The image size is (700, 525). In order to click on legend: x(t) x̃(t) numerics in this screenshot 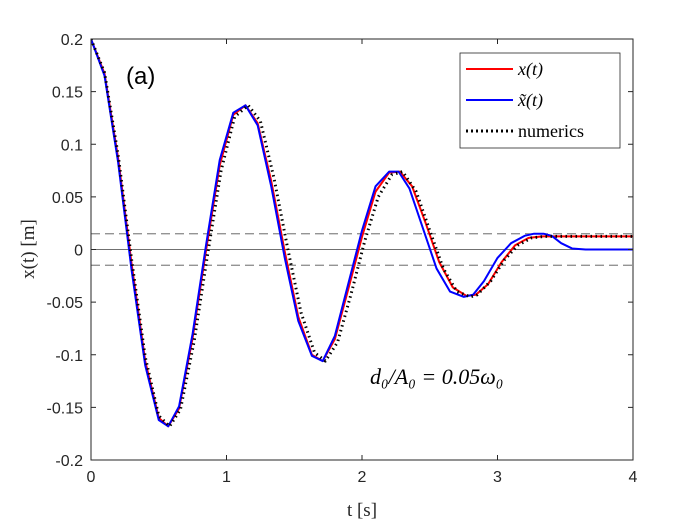, I will do `click(540, 100)`.